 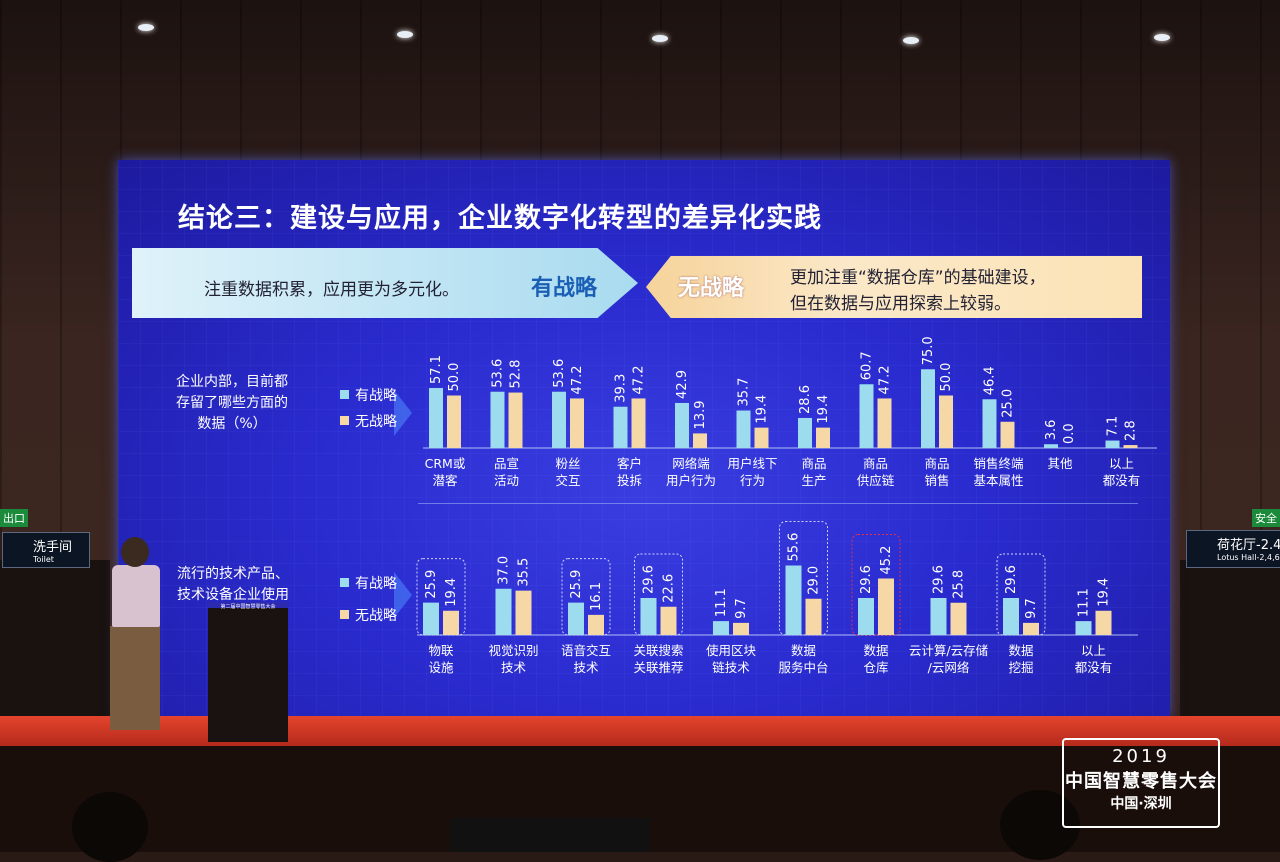 I want to click on category-label: 使用区块, so click(x=731, y=650).